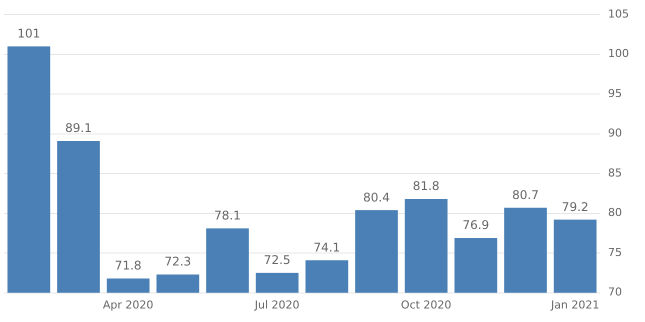 The height and width of the screenshot is (322, 645). What do you see at coordinates (615, 173) in the screenshot?
I see `y-tick-label: 85` at bounding box center [615, 173].